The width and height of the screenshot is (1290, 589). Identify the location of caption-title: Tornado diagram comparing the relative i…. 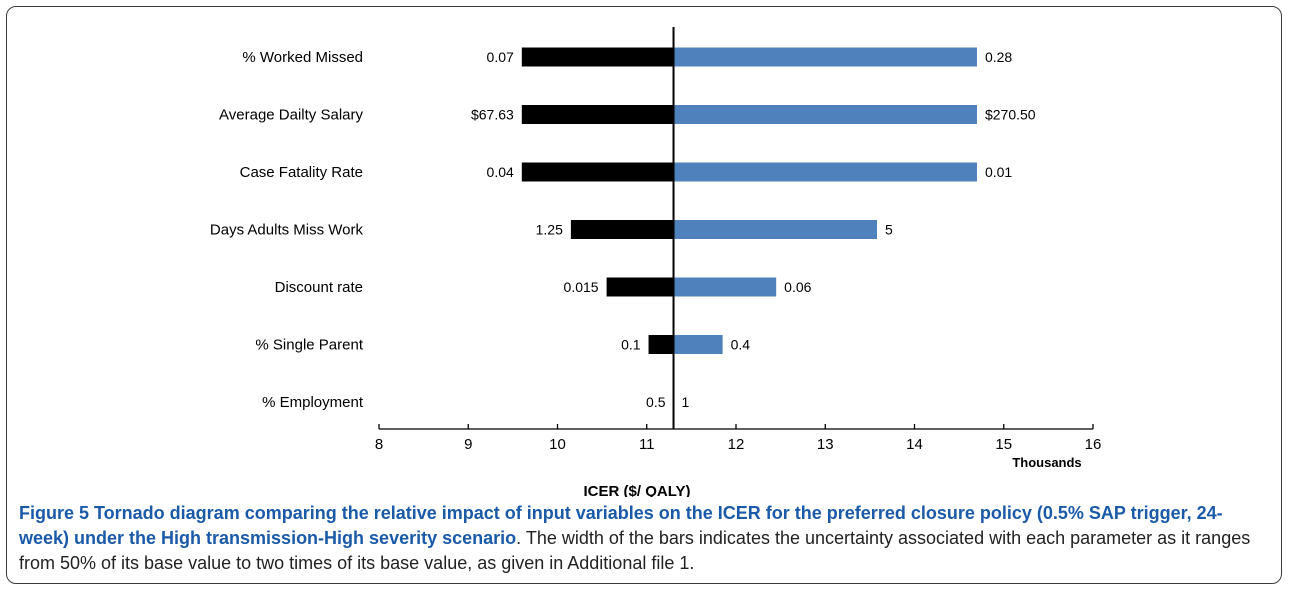
(621, 525).